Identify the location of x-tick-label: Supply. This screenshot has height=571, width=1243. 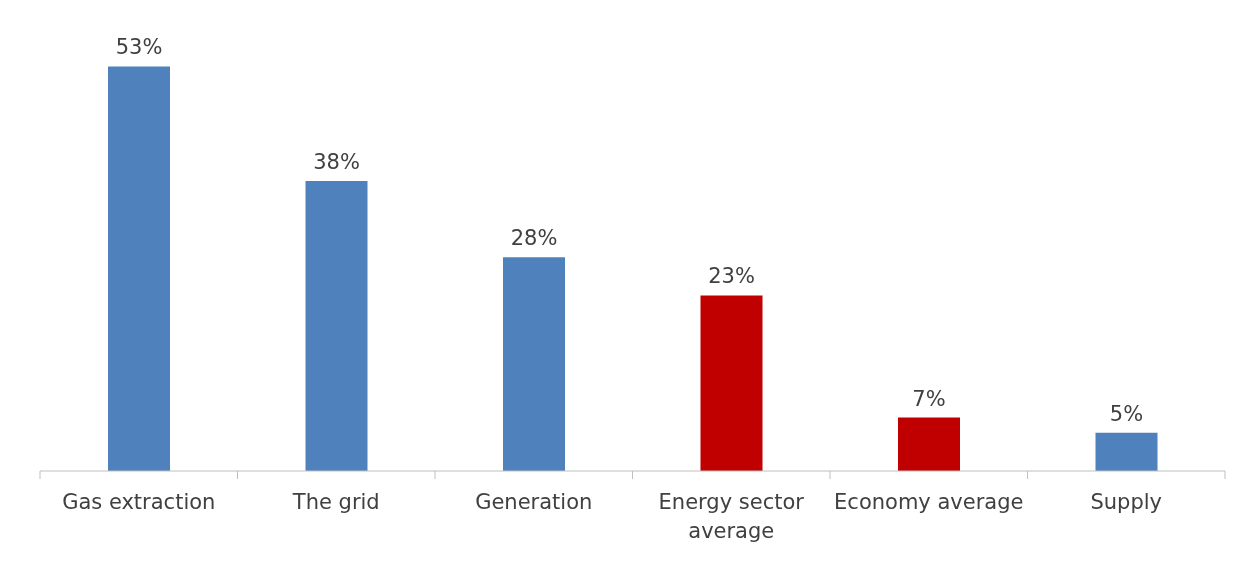
(1126, 502).